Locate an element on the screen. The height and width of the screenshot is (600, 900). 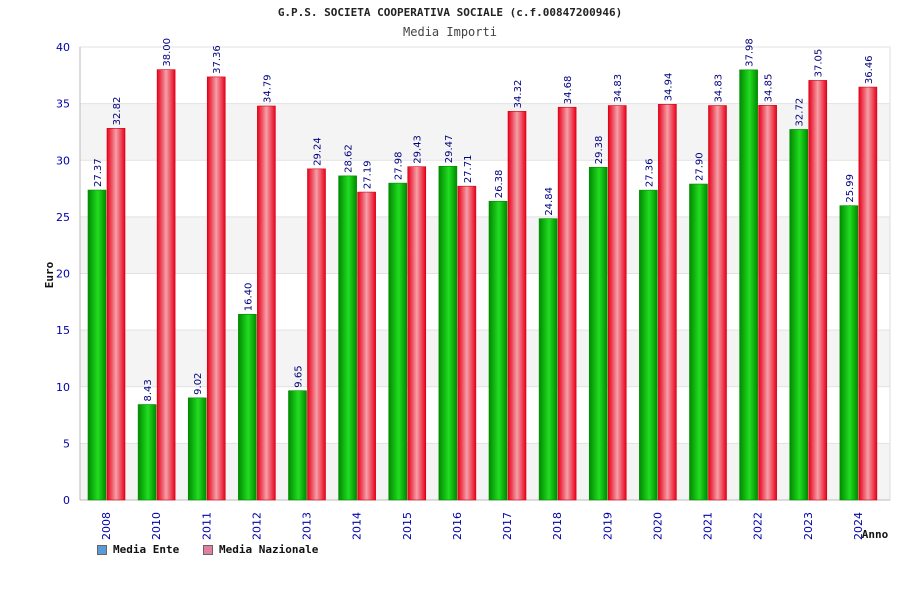
x-tick-label: 2016 is located at coordinates (457, 526).